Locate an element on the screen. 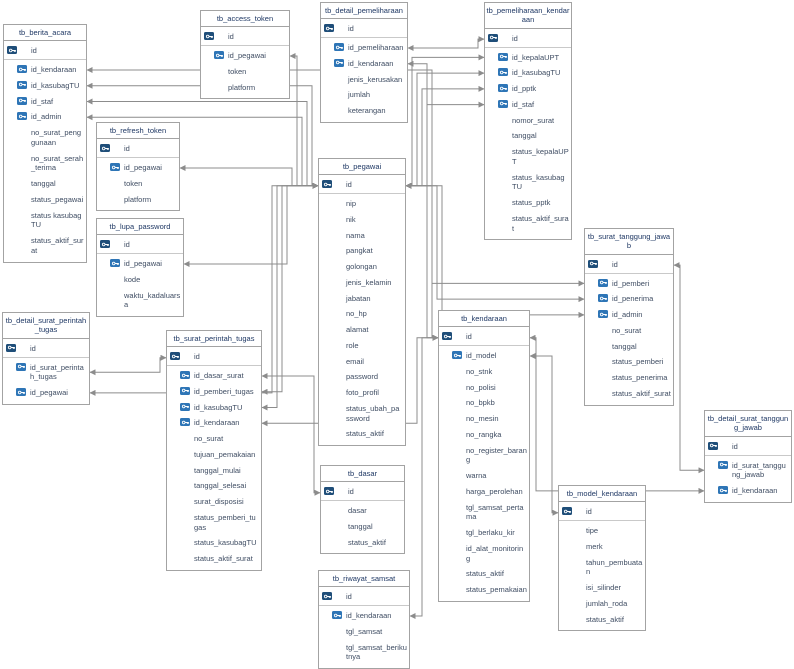  field-row: warna is located at coordinates (484, 476).